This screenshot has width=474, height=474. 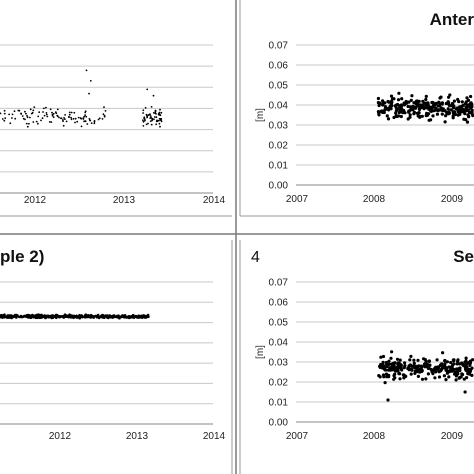 What do you see at coordinates (279, 343) in the screenshot?
I see `y-tick-label: 0.04` at bounding box center [279, 343].